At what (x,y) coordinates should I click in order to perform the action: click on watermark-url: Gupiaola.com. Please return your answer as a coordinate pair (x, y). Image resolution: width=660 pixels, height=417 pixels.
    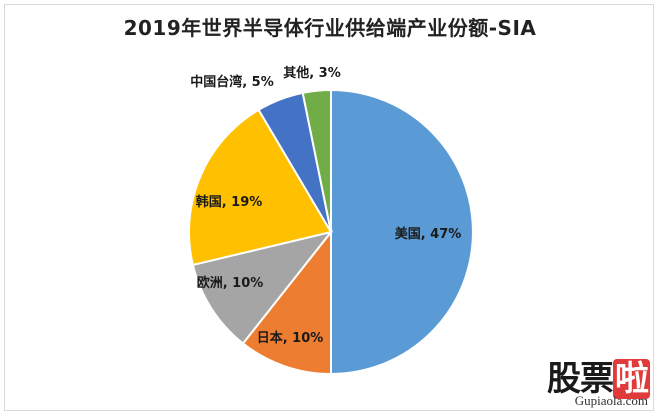
    Looking at the image, I should click on (611, 400).